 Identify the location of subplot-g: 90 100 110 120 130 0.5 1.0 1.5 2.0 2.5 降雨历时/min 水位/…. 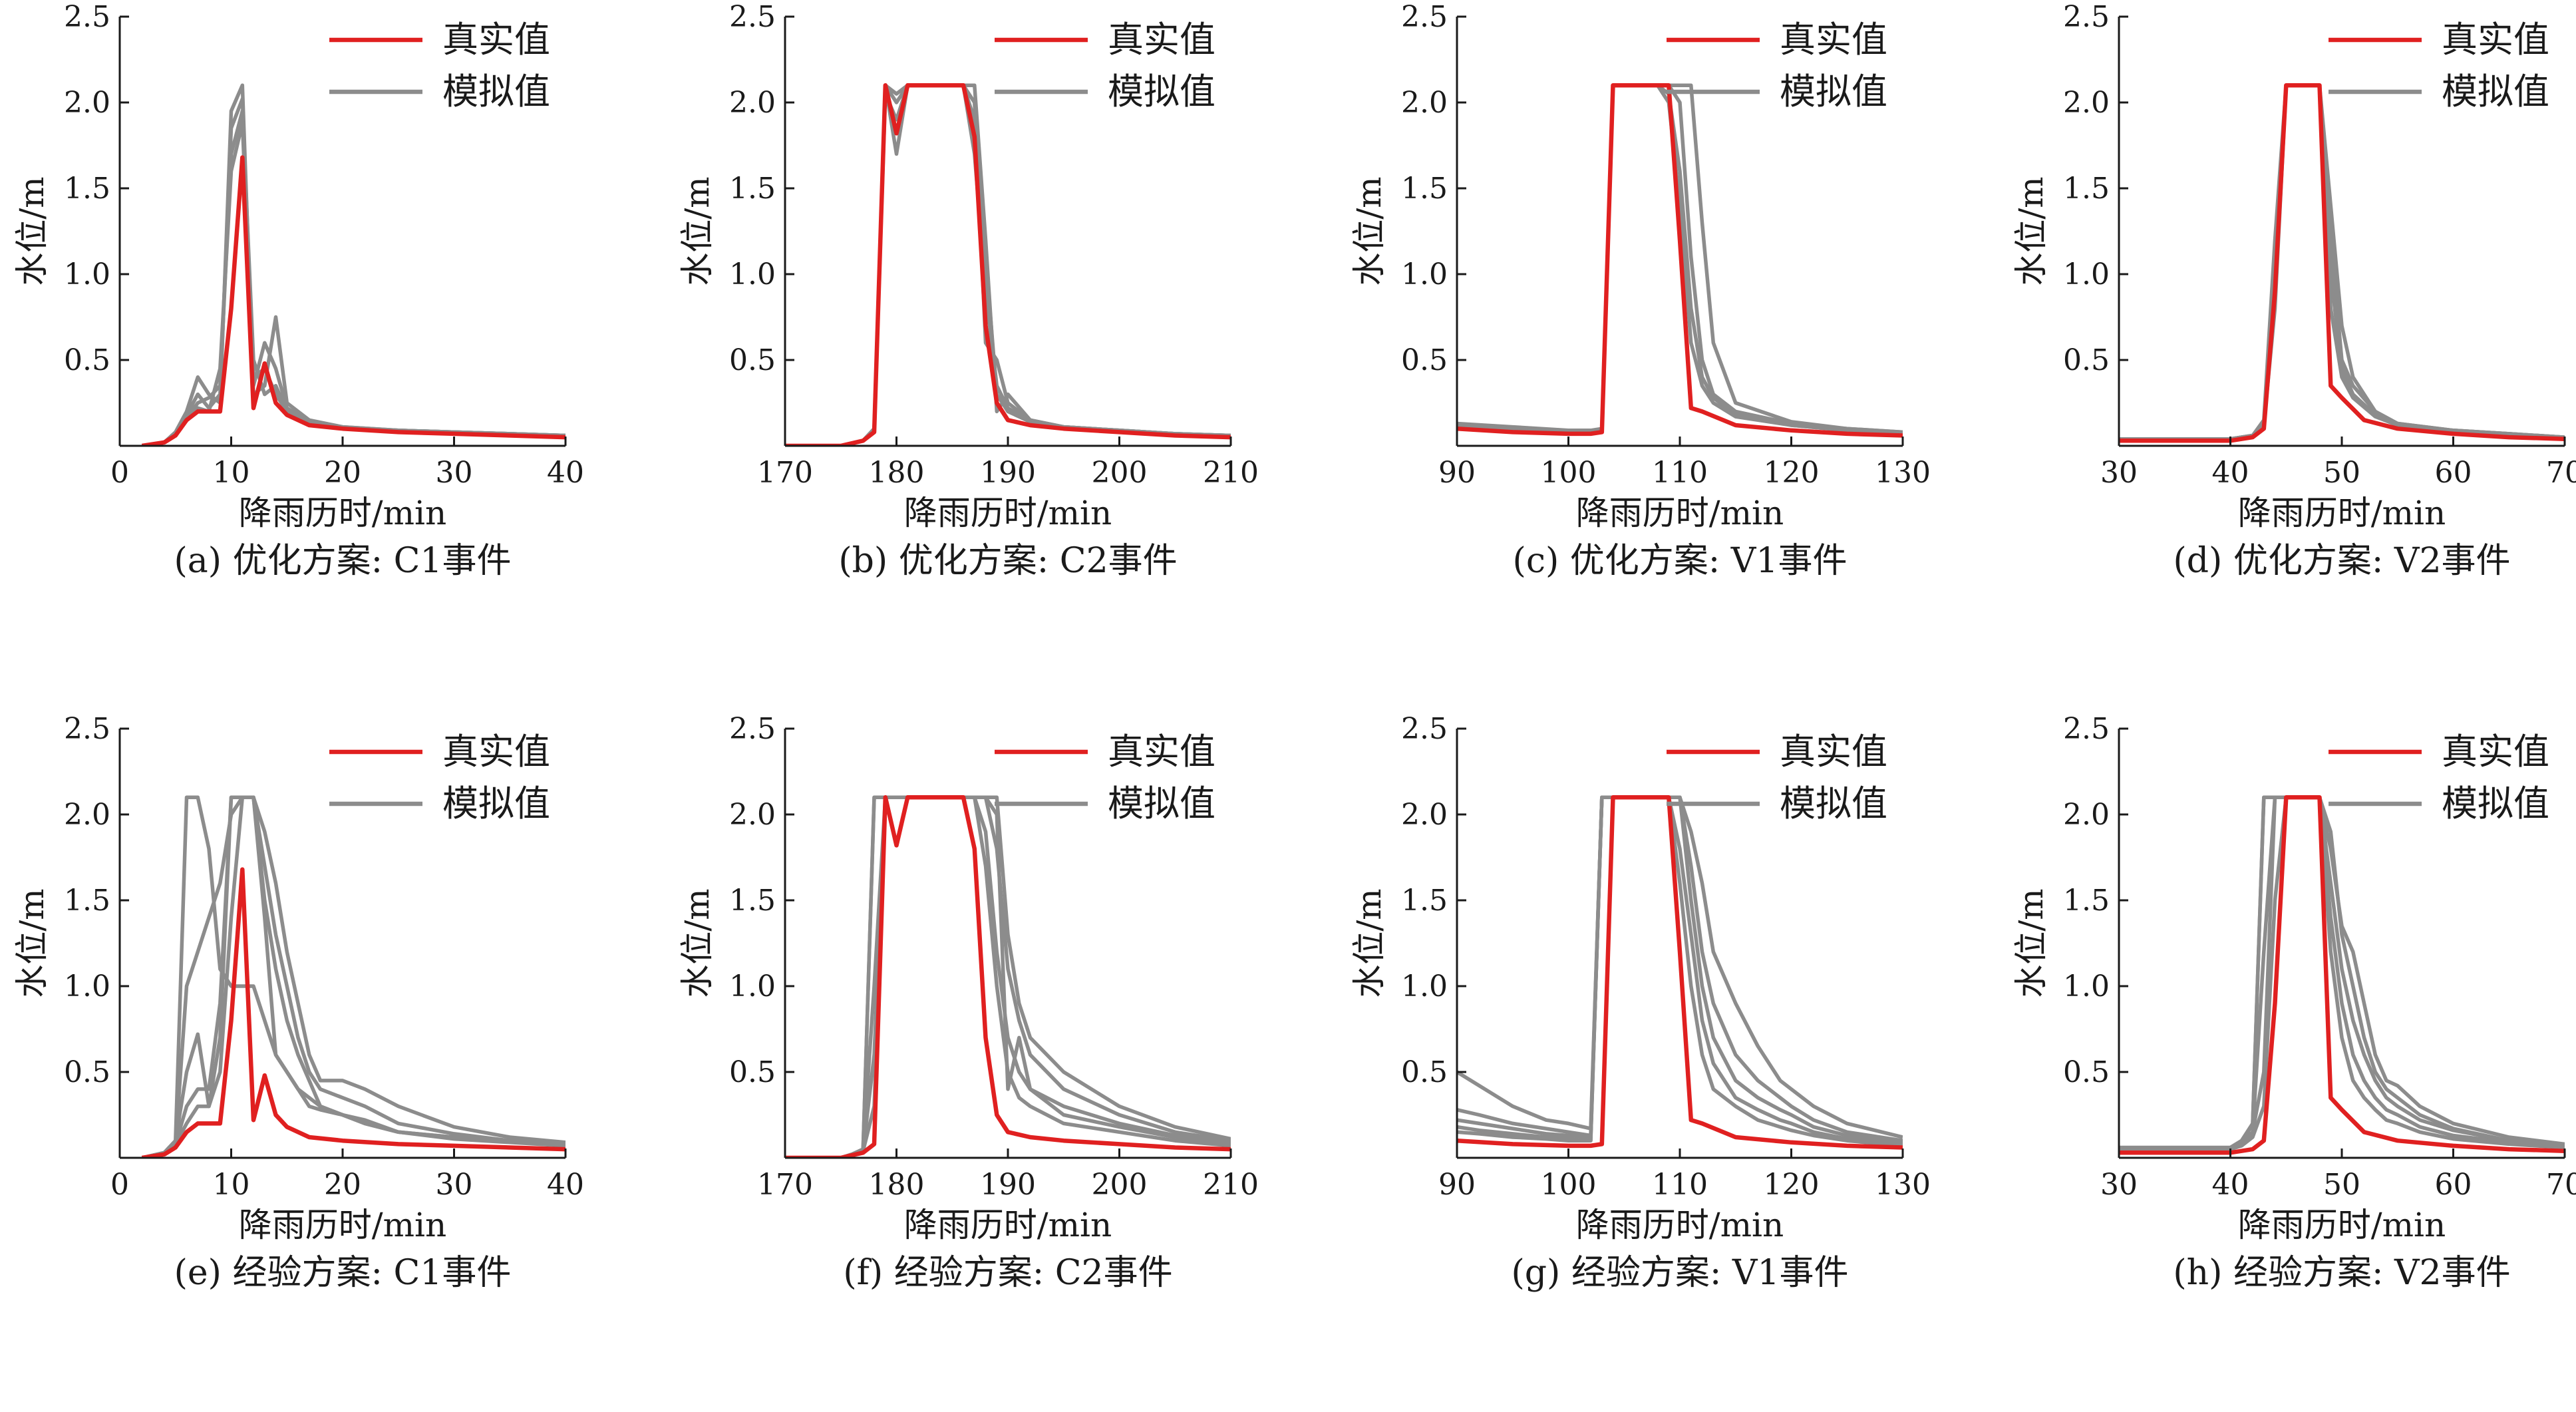
(1640, 1002).